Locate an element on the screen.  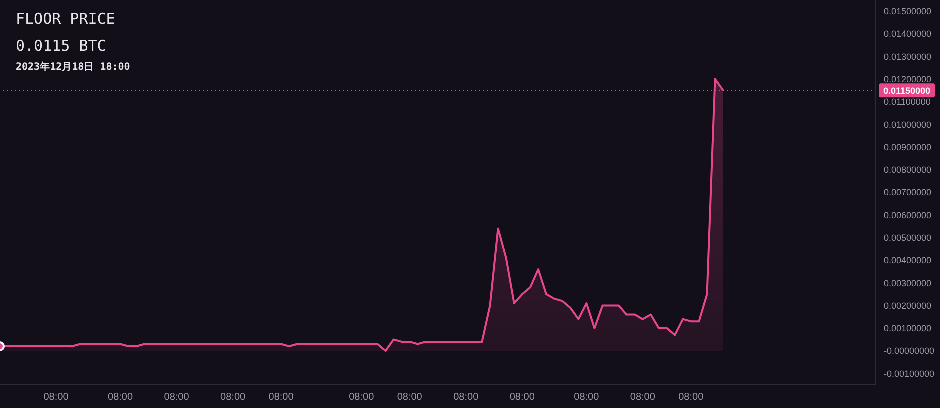
y-tick-label: 0.01100000 is located at coordinates (907, 102).